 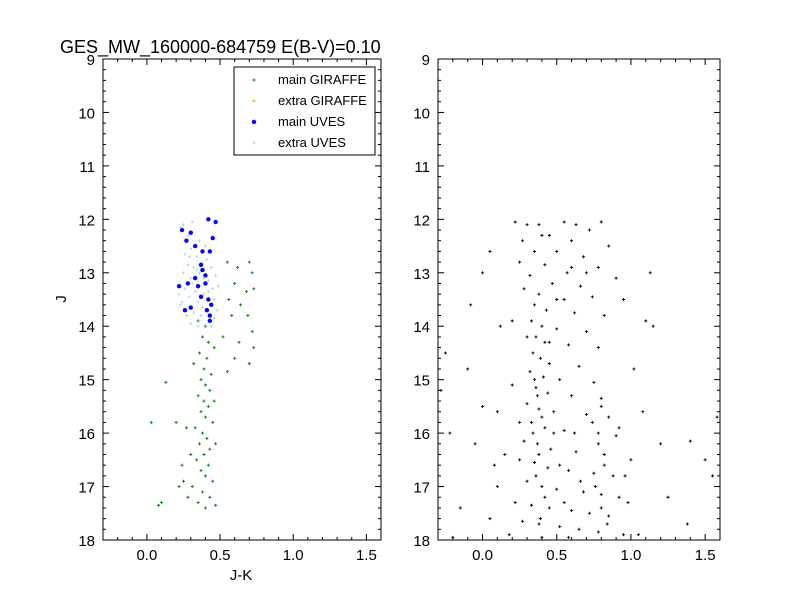 What do you see at coordinates (86, 381) in the screenshot?
I see `y-tick-label: 15` at bounding box center [86, 381].